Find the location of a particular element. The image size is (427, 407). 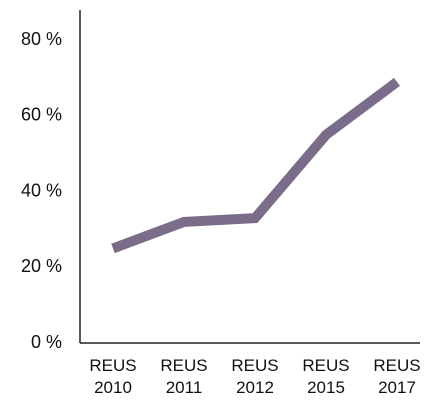

y-tick-label: 60 % is located at coordinates (41, 115).